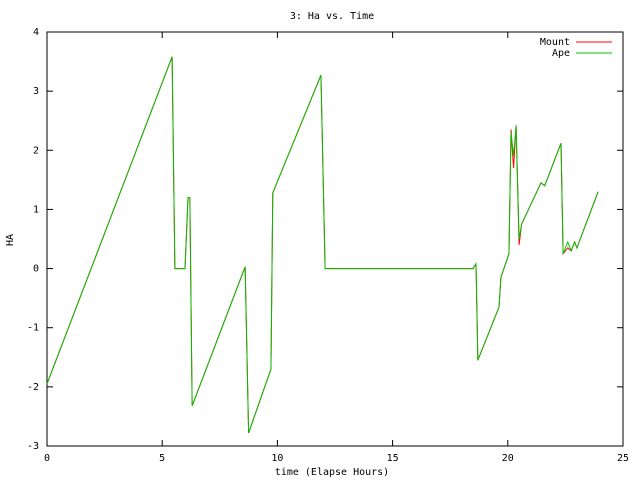 The width and height of the screenshot is (640, 480). Describe the element at coordinates (508, 458) in the screenshot. I see `x-tick-label: 20` at that location.